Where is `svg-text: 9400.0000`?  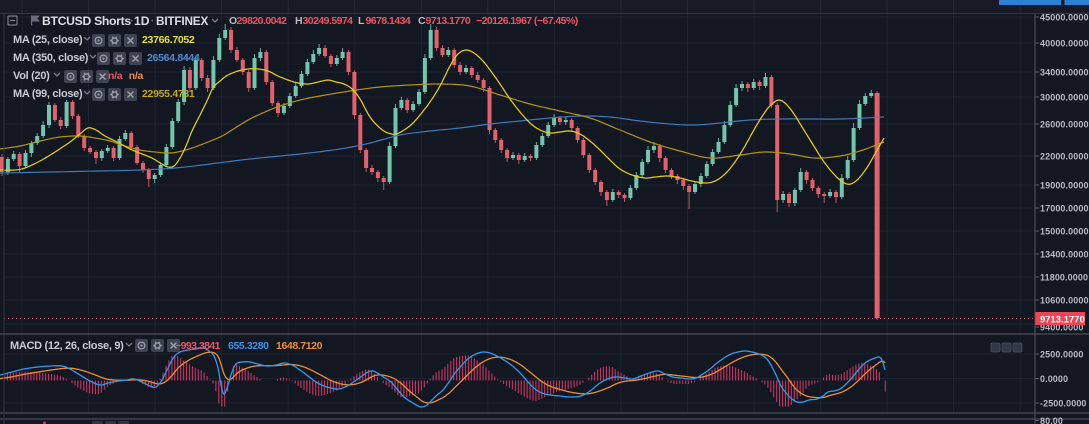 svg-text: 9400.0000 is located at coordinates (1061, 327).